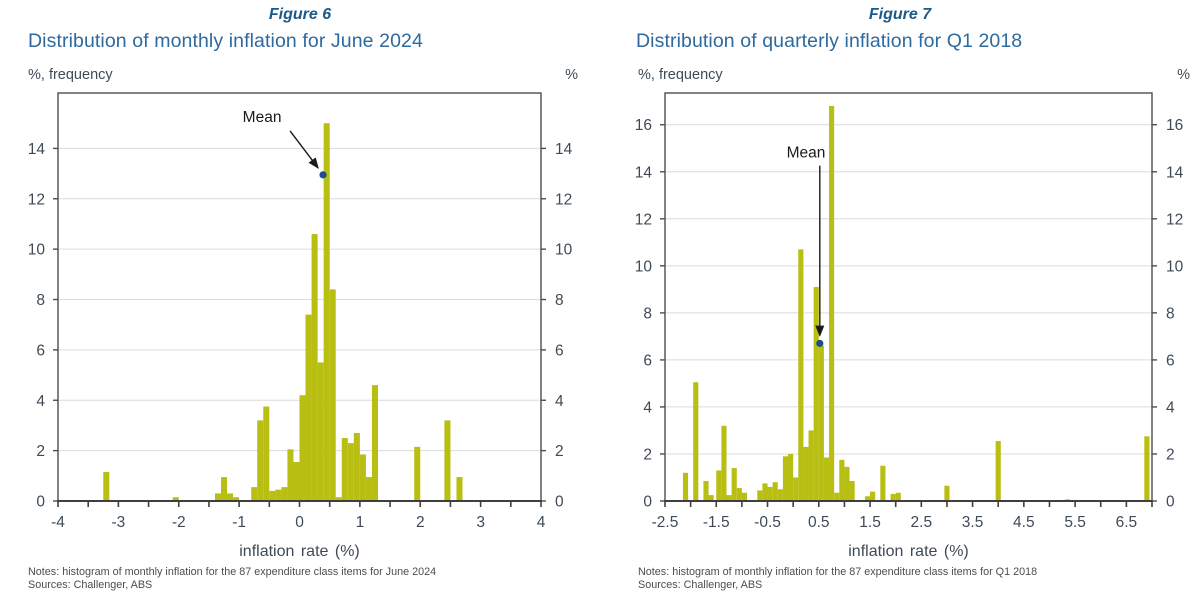 The image size is (1200, 600). What do you see at coordinates (973, 522) in the screenshot?
I see `x-tick-label: 3.5` at bounding box center [973, 522].